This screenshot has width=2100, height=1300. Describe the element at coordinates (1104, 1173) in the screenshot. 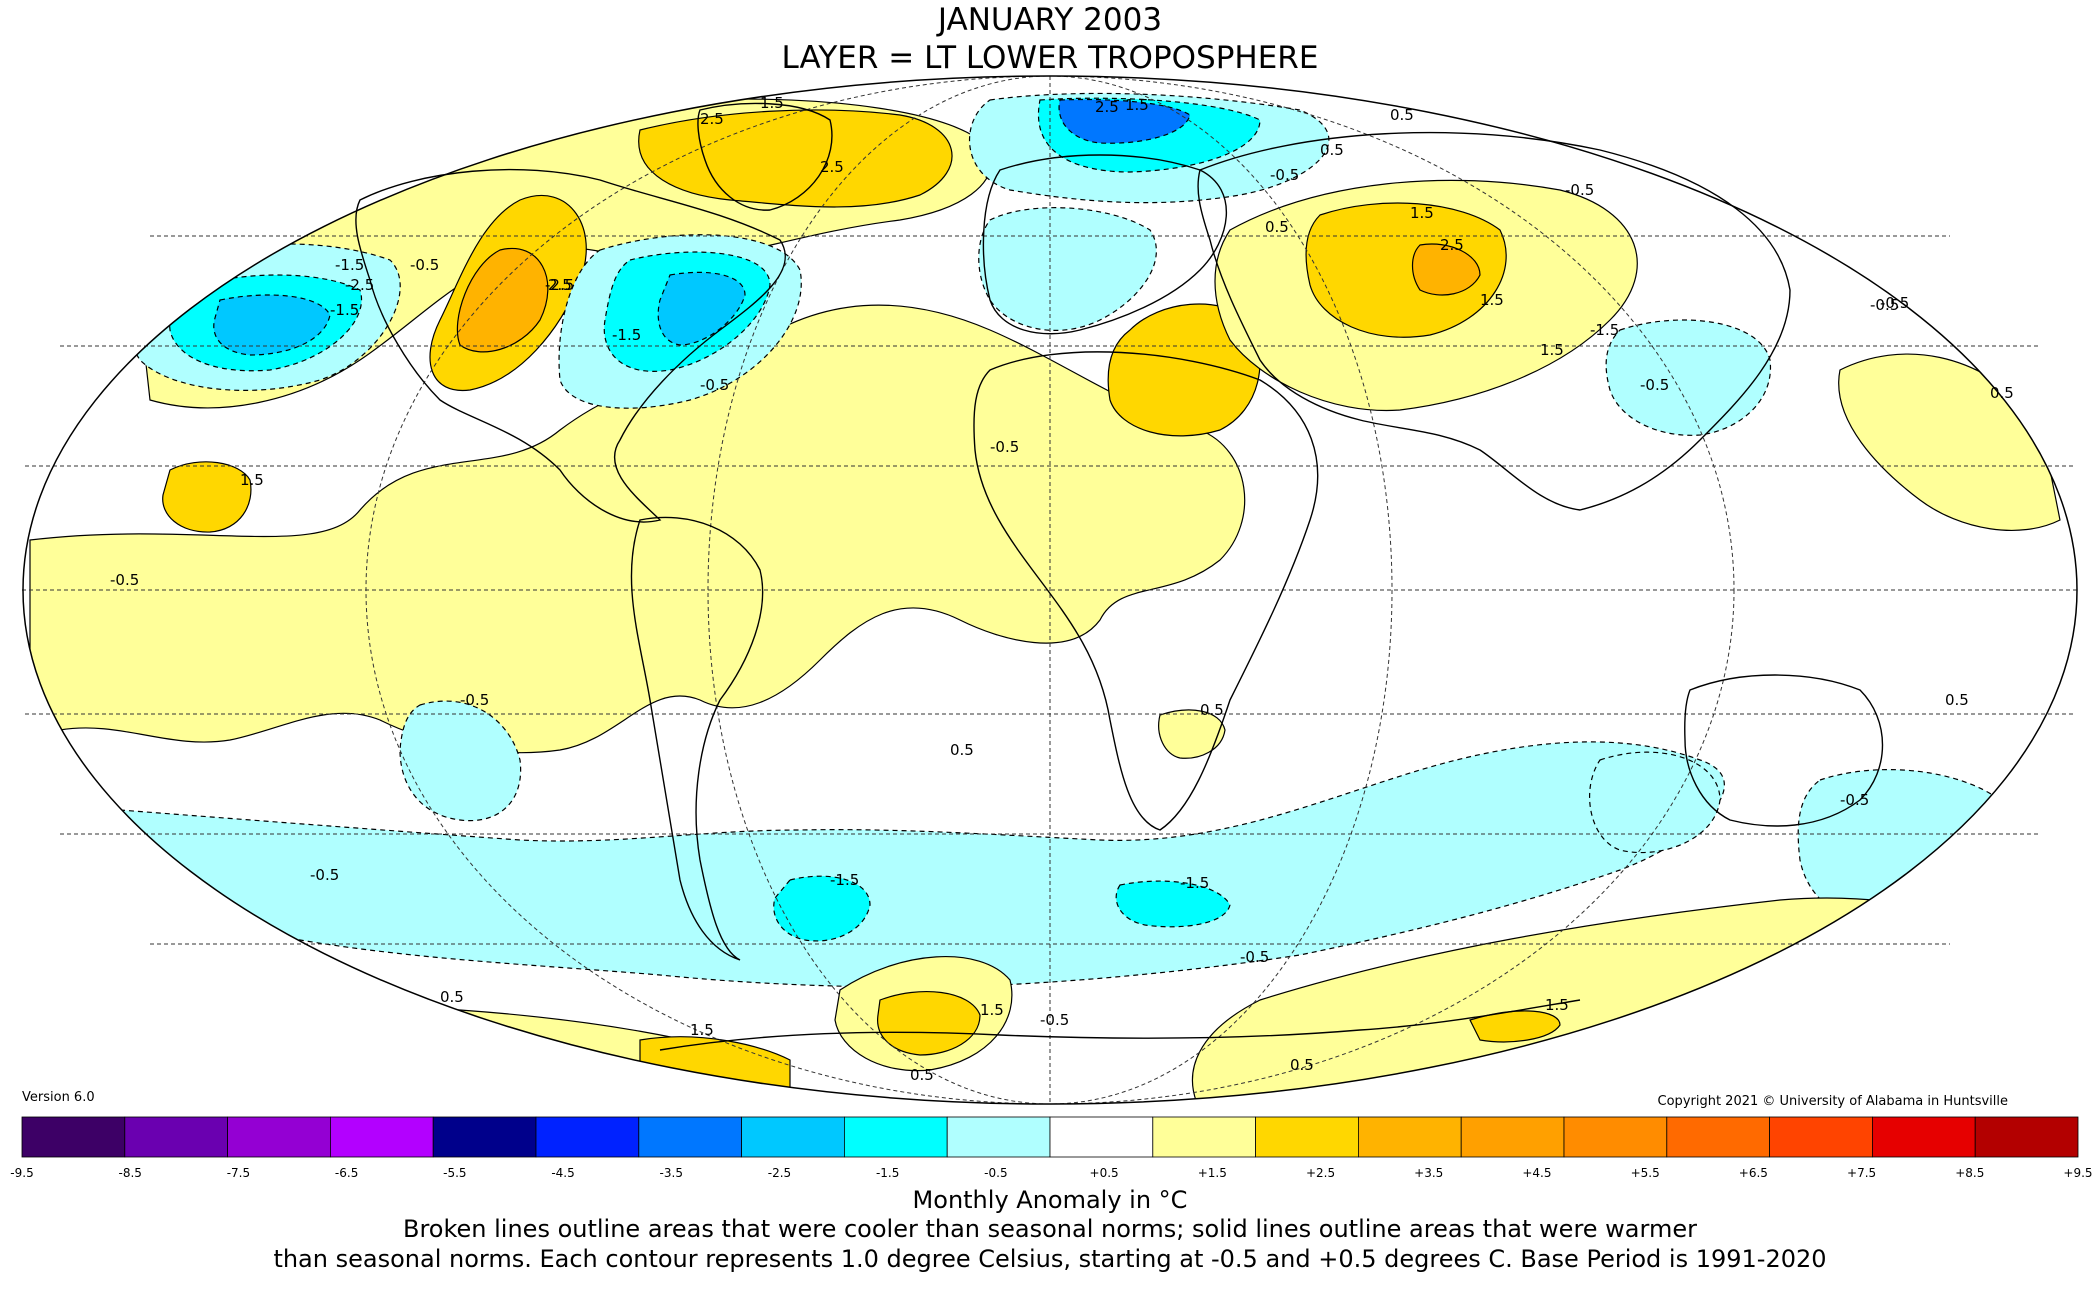

I see `colorbar-tick-label: +0.5` at that location.